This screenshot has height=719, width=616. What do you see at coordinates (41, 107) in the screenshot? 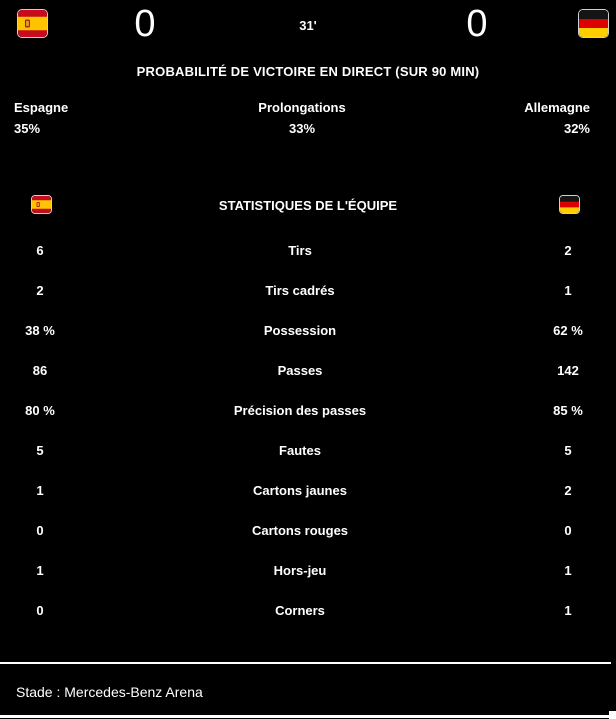
I see `win-prob-home-label: Espagne` at bounding box center [41, 107].